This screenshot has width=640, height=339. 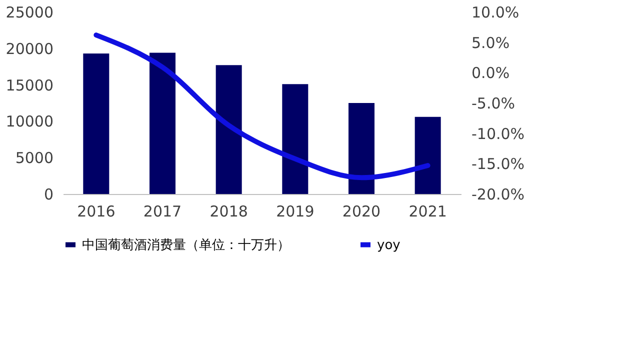 I want to click on y-tick-label: 10000, so click(x=30, y=121).